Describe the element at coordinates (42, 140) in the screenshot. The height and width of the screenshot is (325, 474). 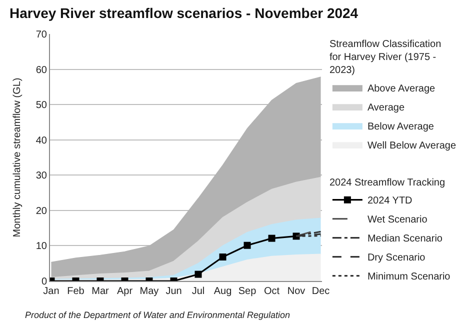
I see `y-tick-label: 40` at that location.